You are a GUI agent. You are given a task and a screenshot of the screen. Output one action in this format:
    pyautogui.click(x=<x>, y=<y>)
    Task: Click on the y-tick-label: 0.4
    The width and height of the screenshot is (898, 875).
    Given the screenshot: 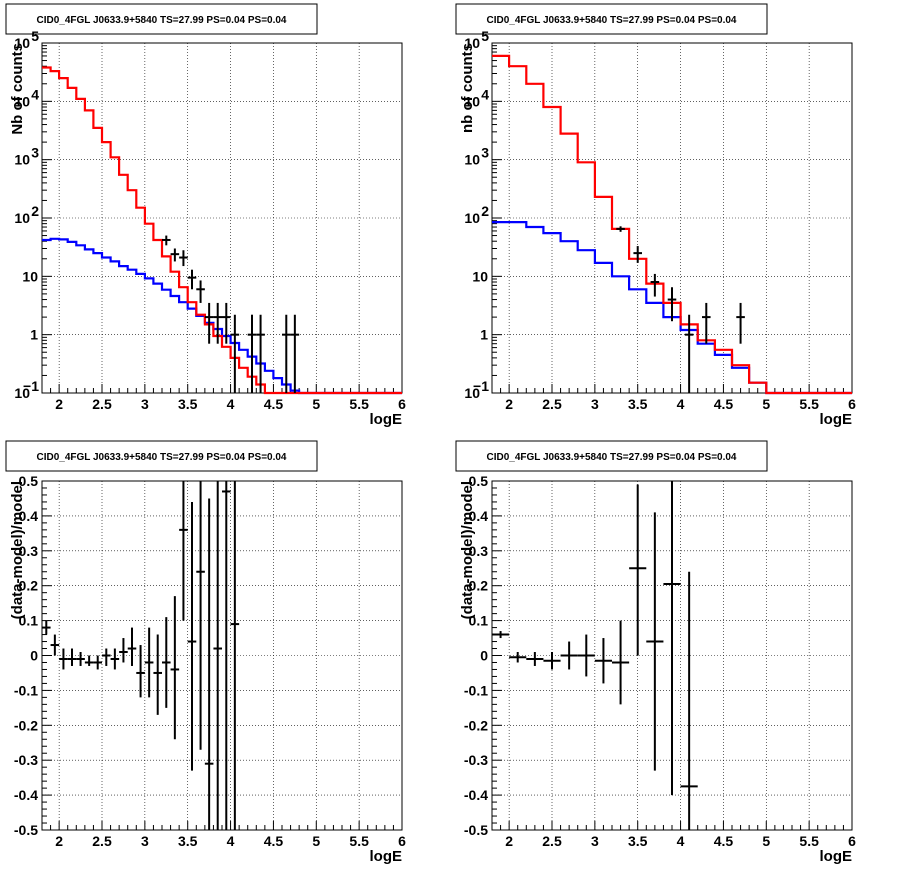 What is the action you would take?
    pyautogui.click(x=29, y=516)
    